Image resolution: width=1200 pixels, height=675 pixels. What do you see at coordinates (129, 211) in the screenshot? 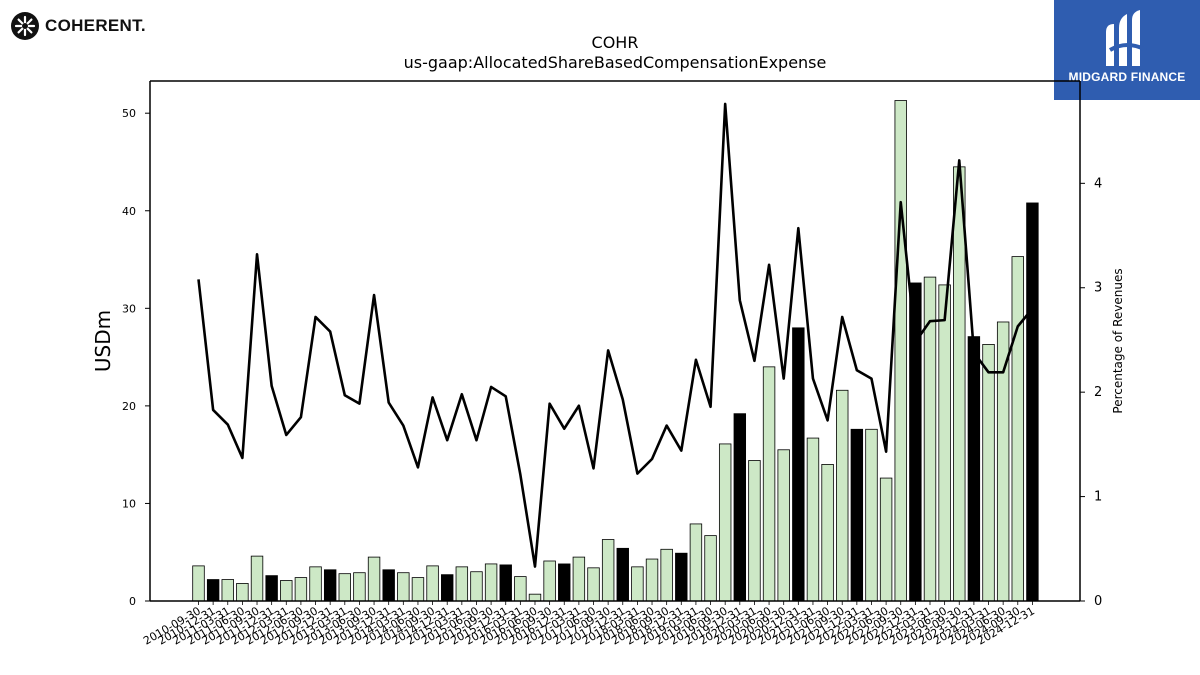
I see `y-tick-label: 40` at bounding box center [129, 211].